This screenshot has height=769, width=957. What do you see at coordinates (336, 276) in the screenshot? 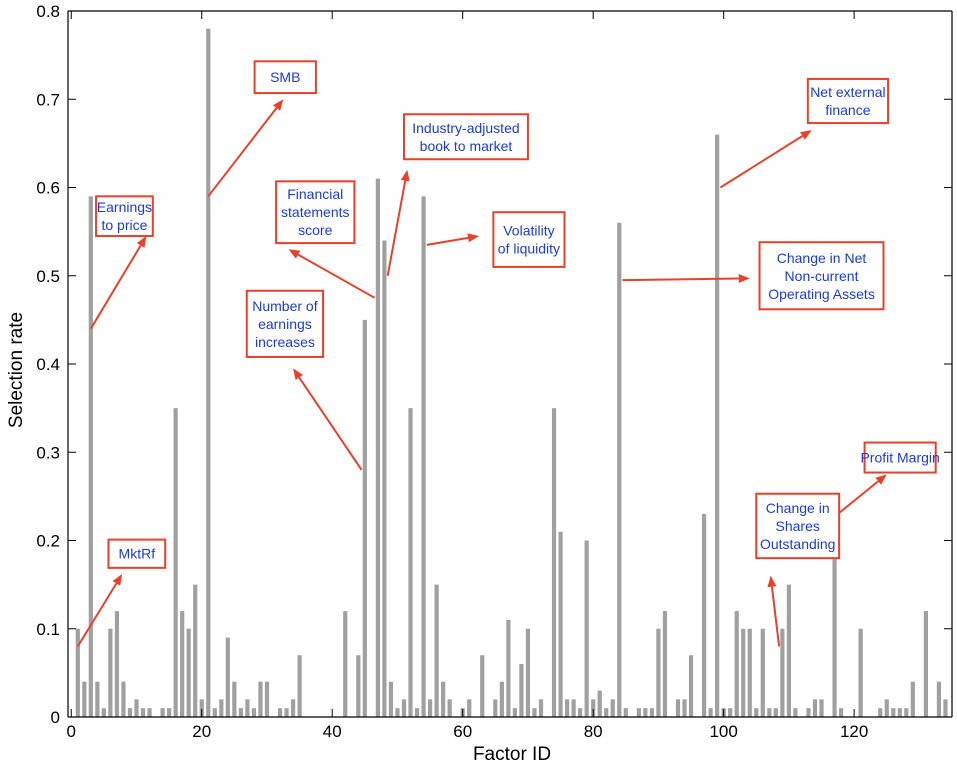
I see `annotation-arrow-financial-statements-score` at bounding box center [336, 276].